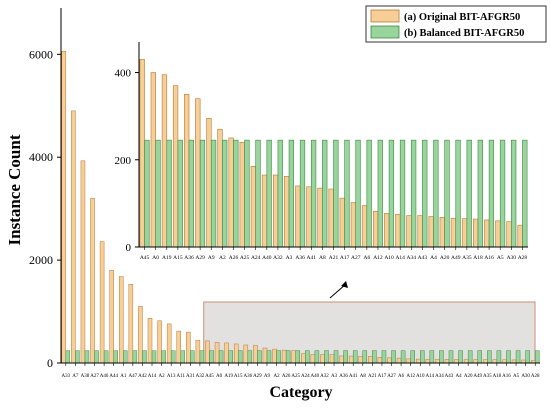 The width and height of the screenshot is (550, 411). Describe the element at coordinates (506, 376) in the screenshot. I see `x-tick-label: A16` at that location.